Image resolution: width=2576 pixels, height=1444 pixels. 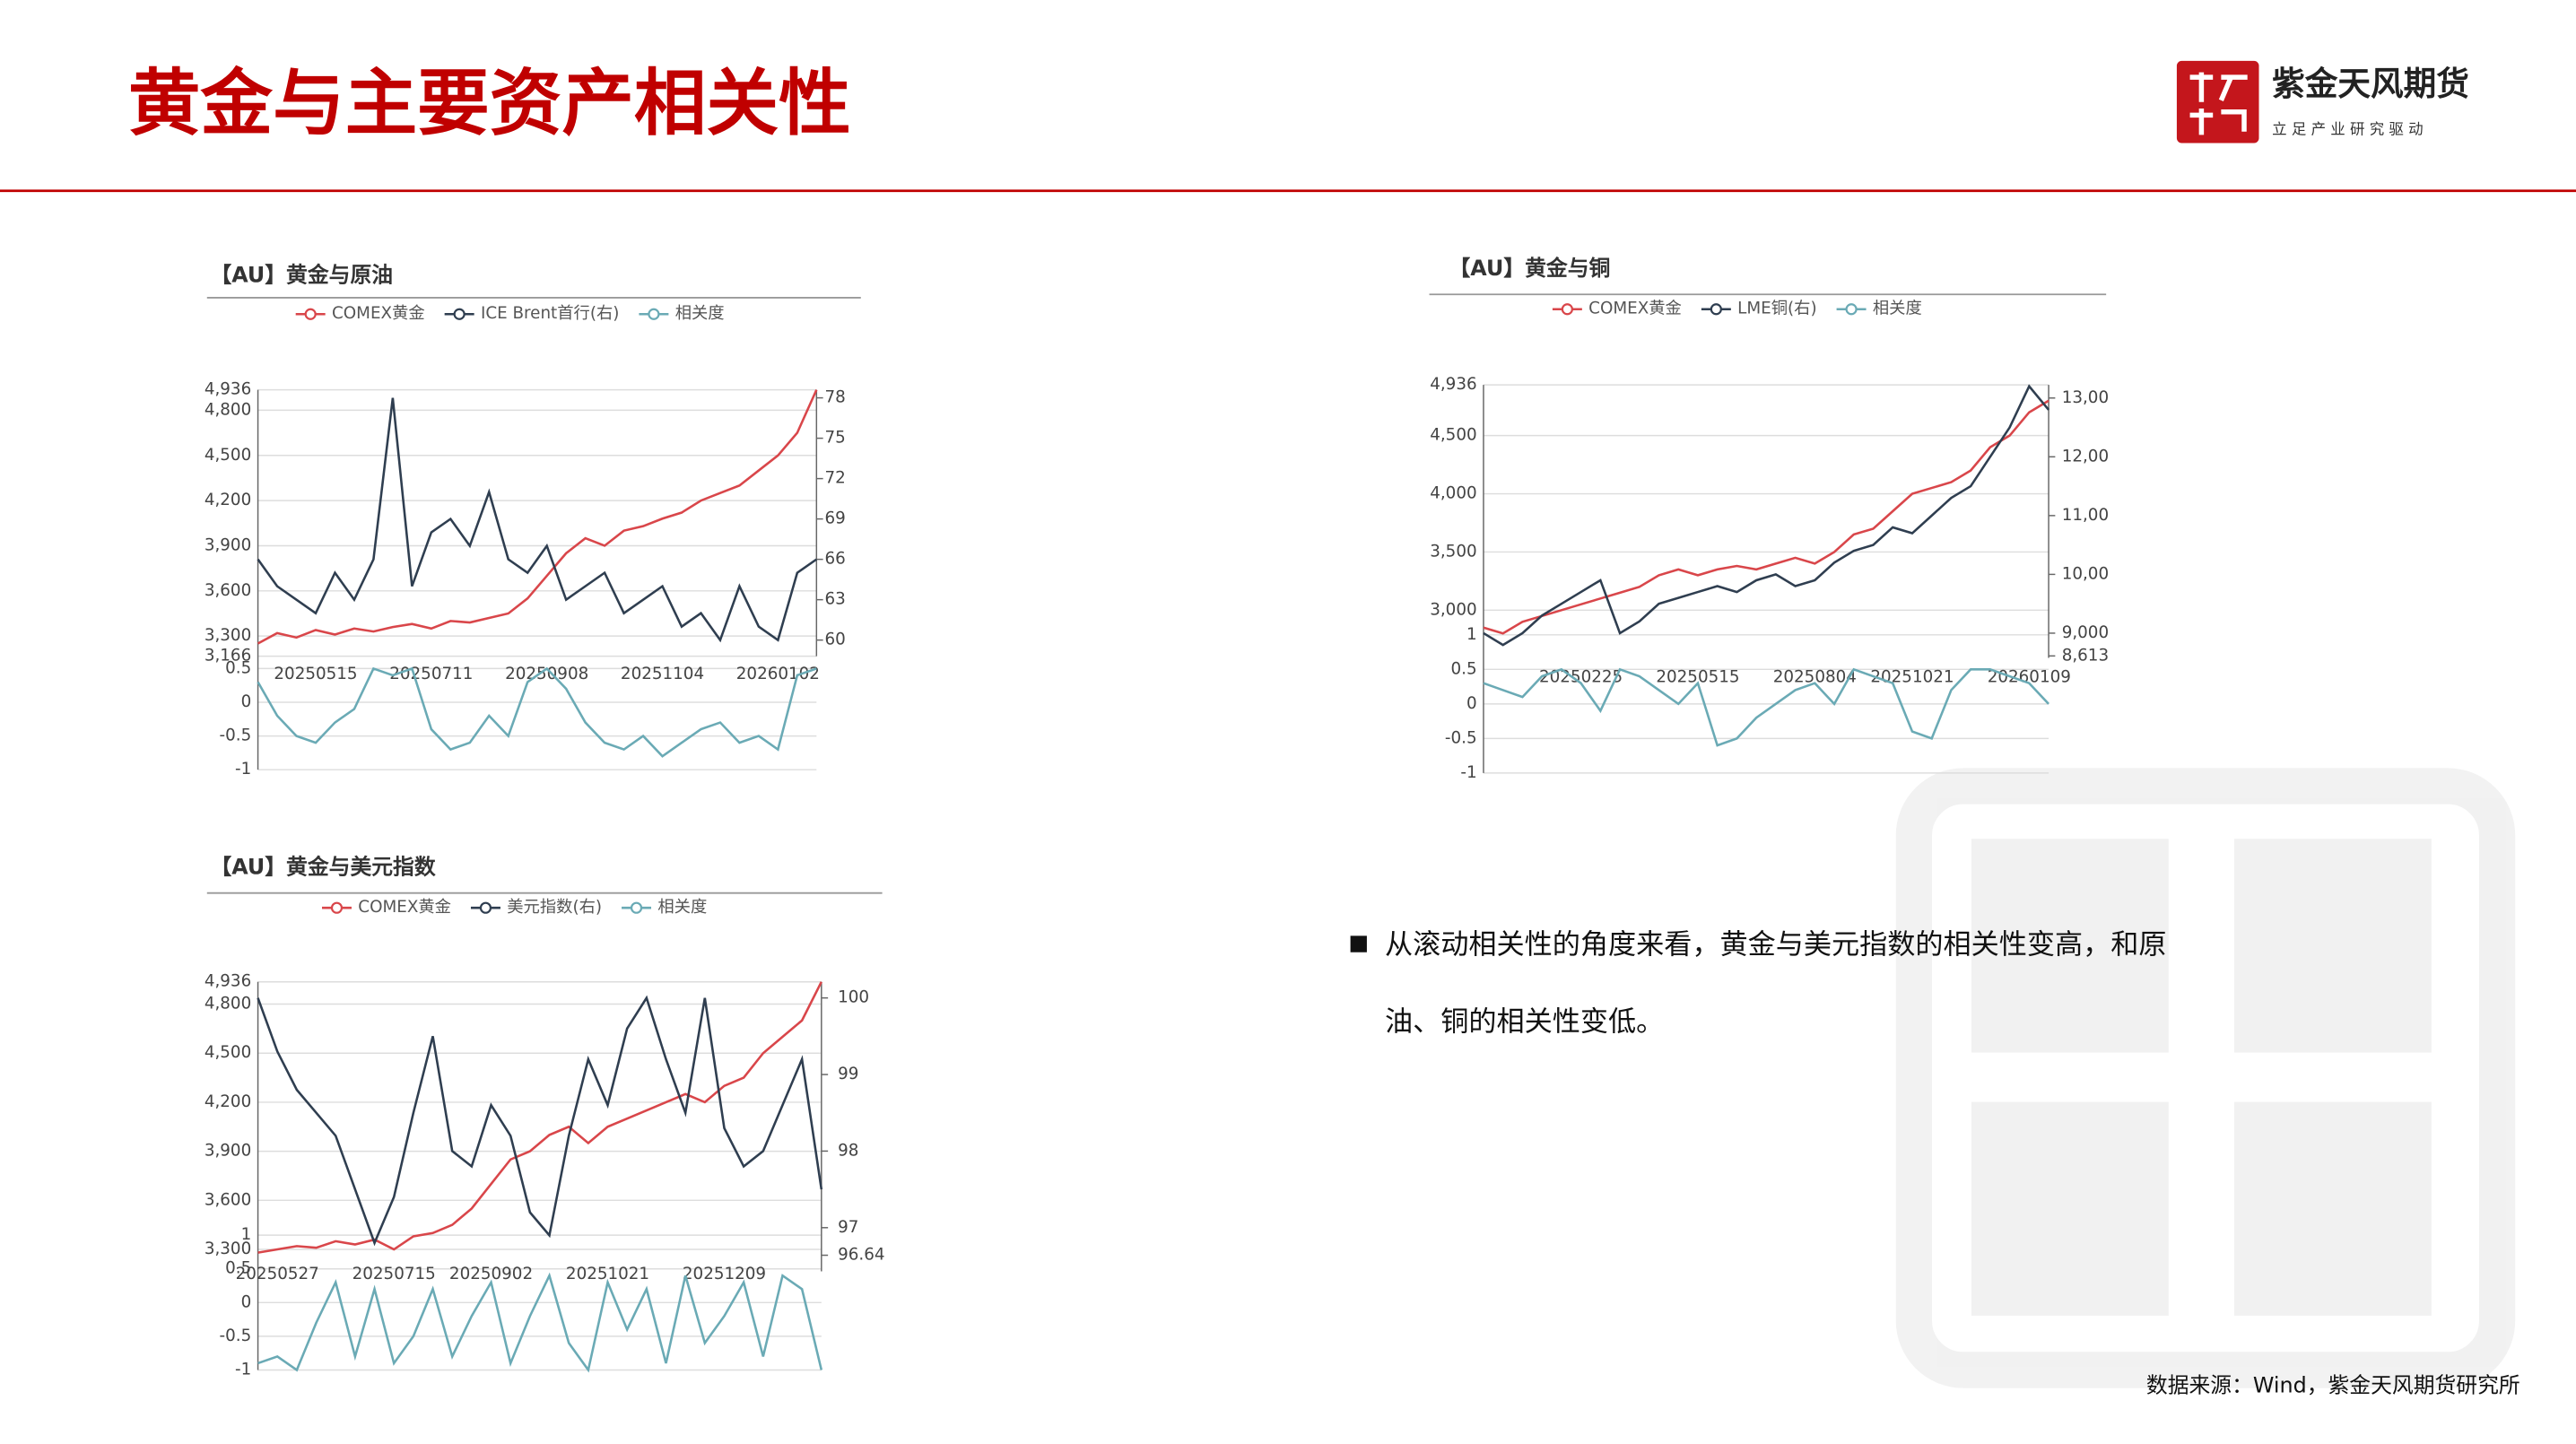 I want to click on source-note: 数据来源：Wind，紫金天风期货研究所, so click(x=2333, y=1384).